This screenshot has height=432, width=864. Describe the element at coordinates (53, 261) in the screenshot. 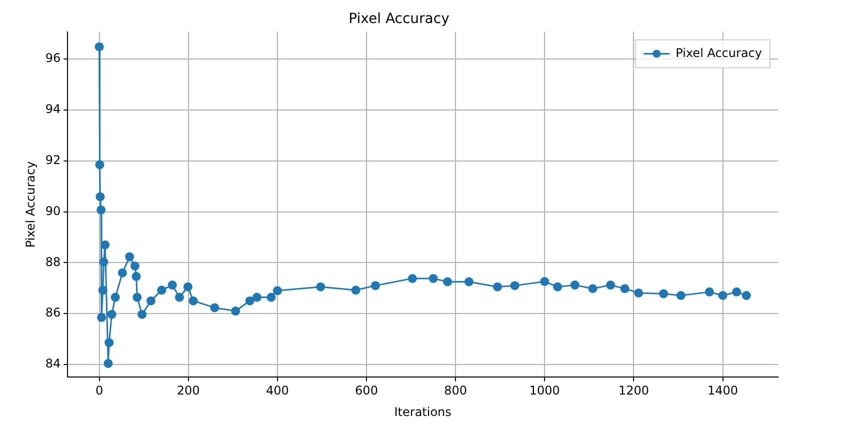

I see `y-tick-label: 88` at that location.